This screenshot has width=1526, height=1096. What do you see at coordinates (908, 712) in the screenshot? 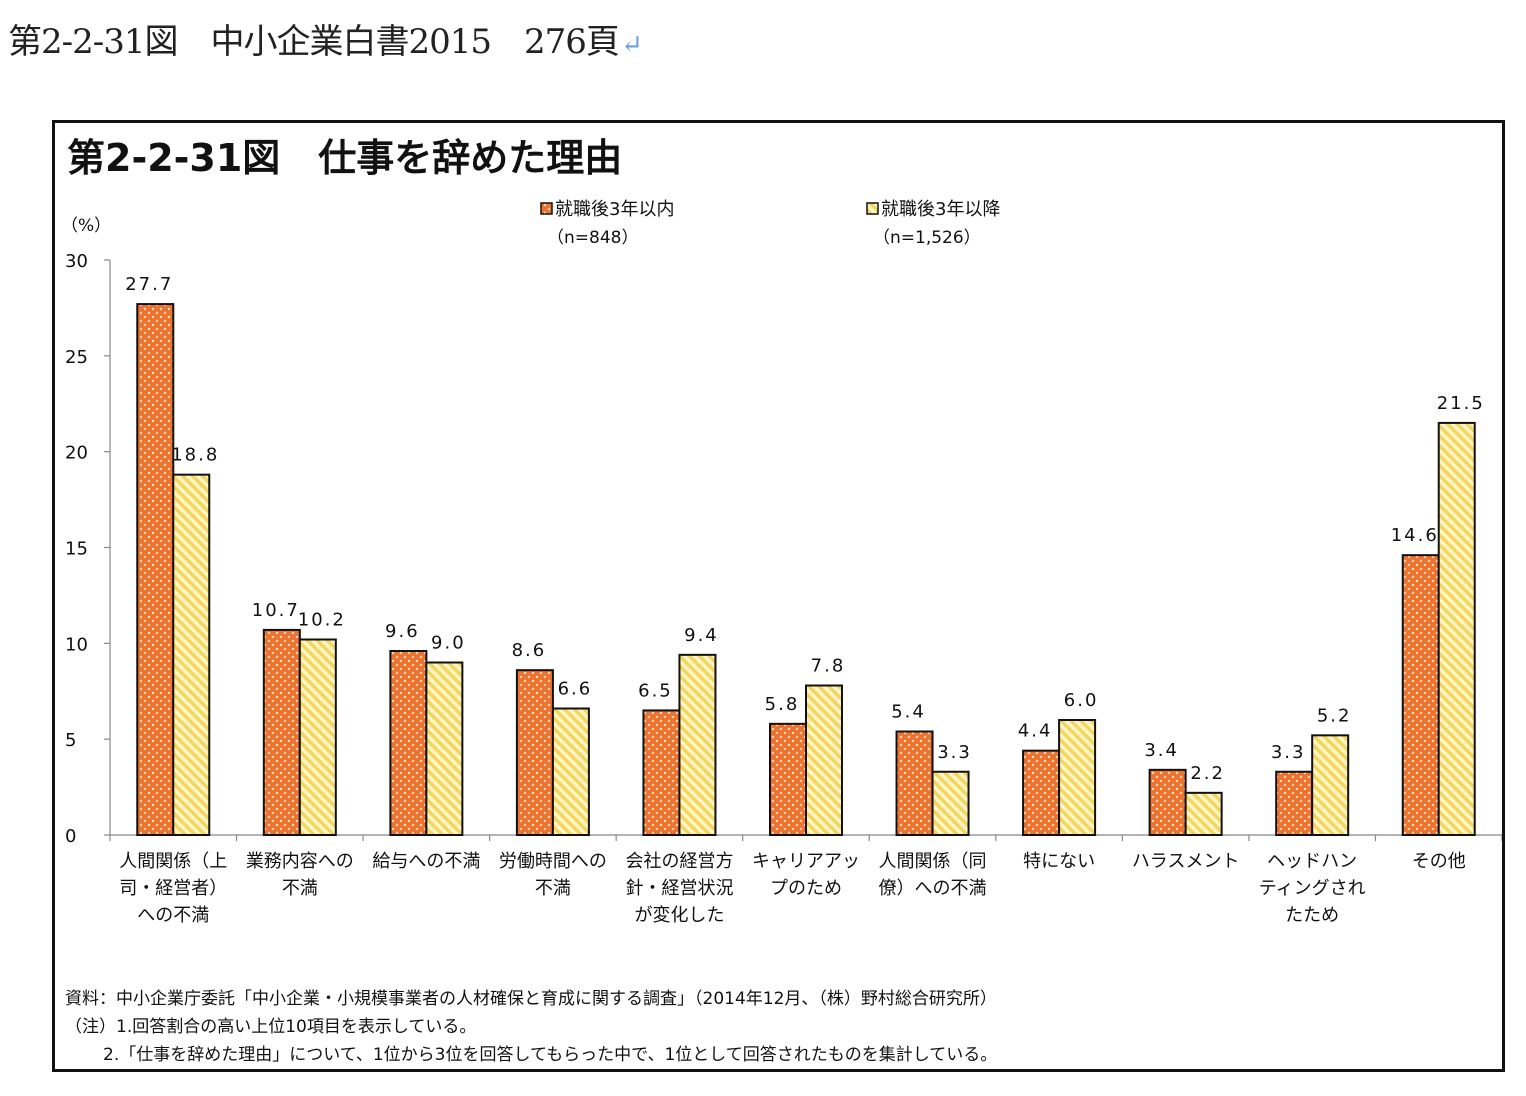
I see `data-label-series-1: 5.4` at bounding box center [908, 712].